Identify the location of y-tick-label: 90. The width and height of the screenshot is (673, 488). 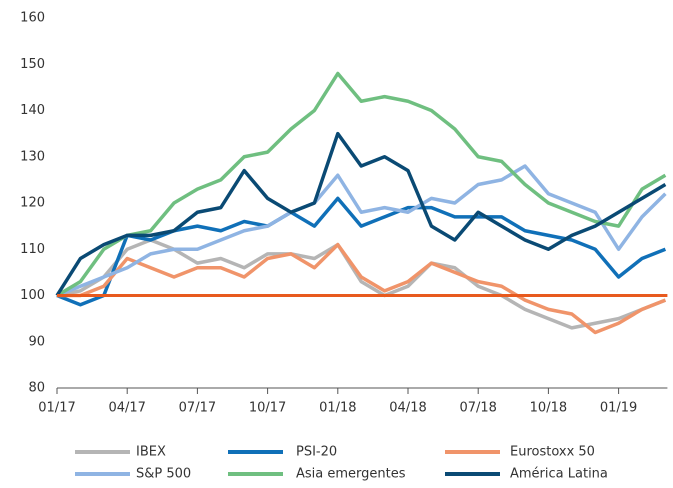
(36, 341).